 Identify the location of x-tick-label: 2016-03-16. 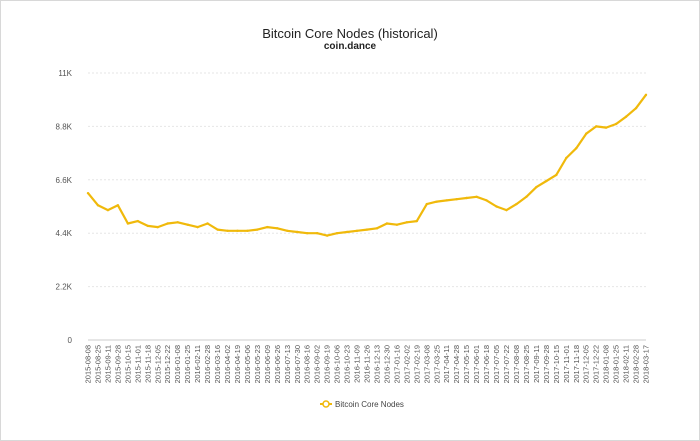
(217, 364).